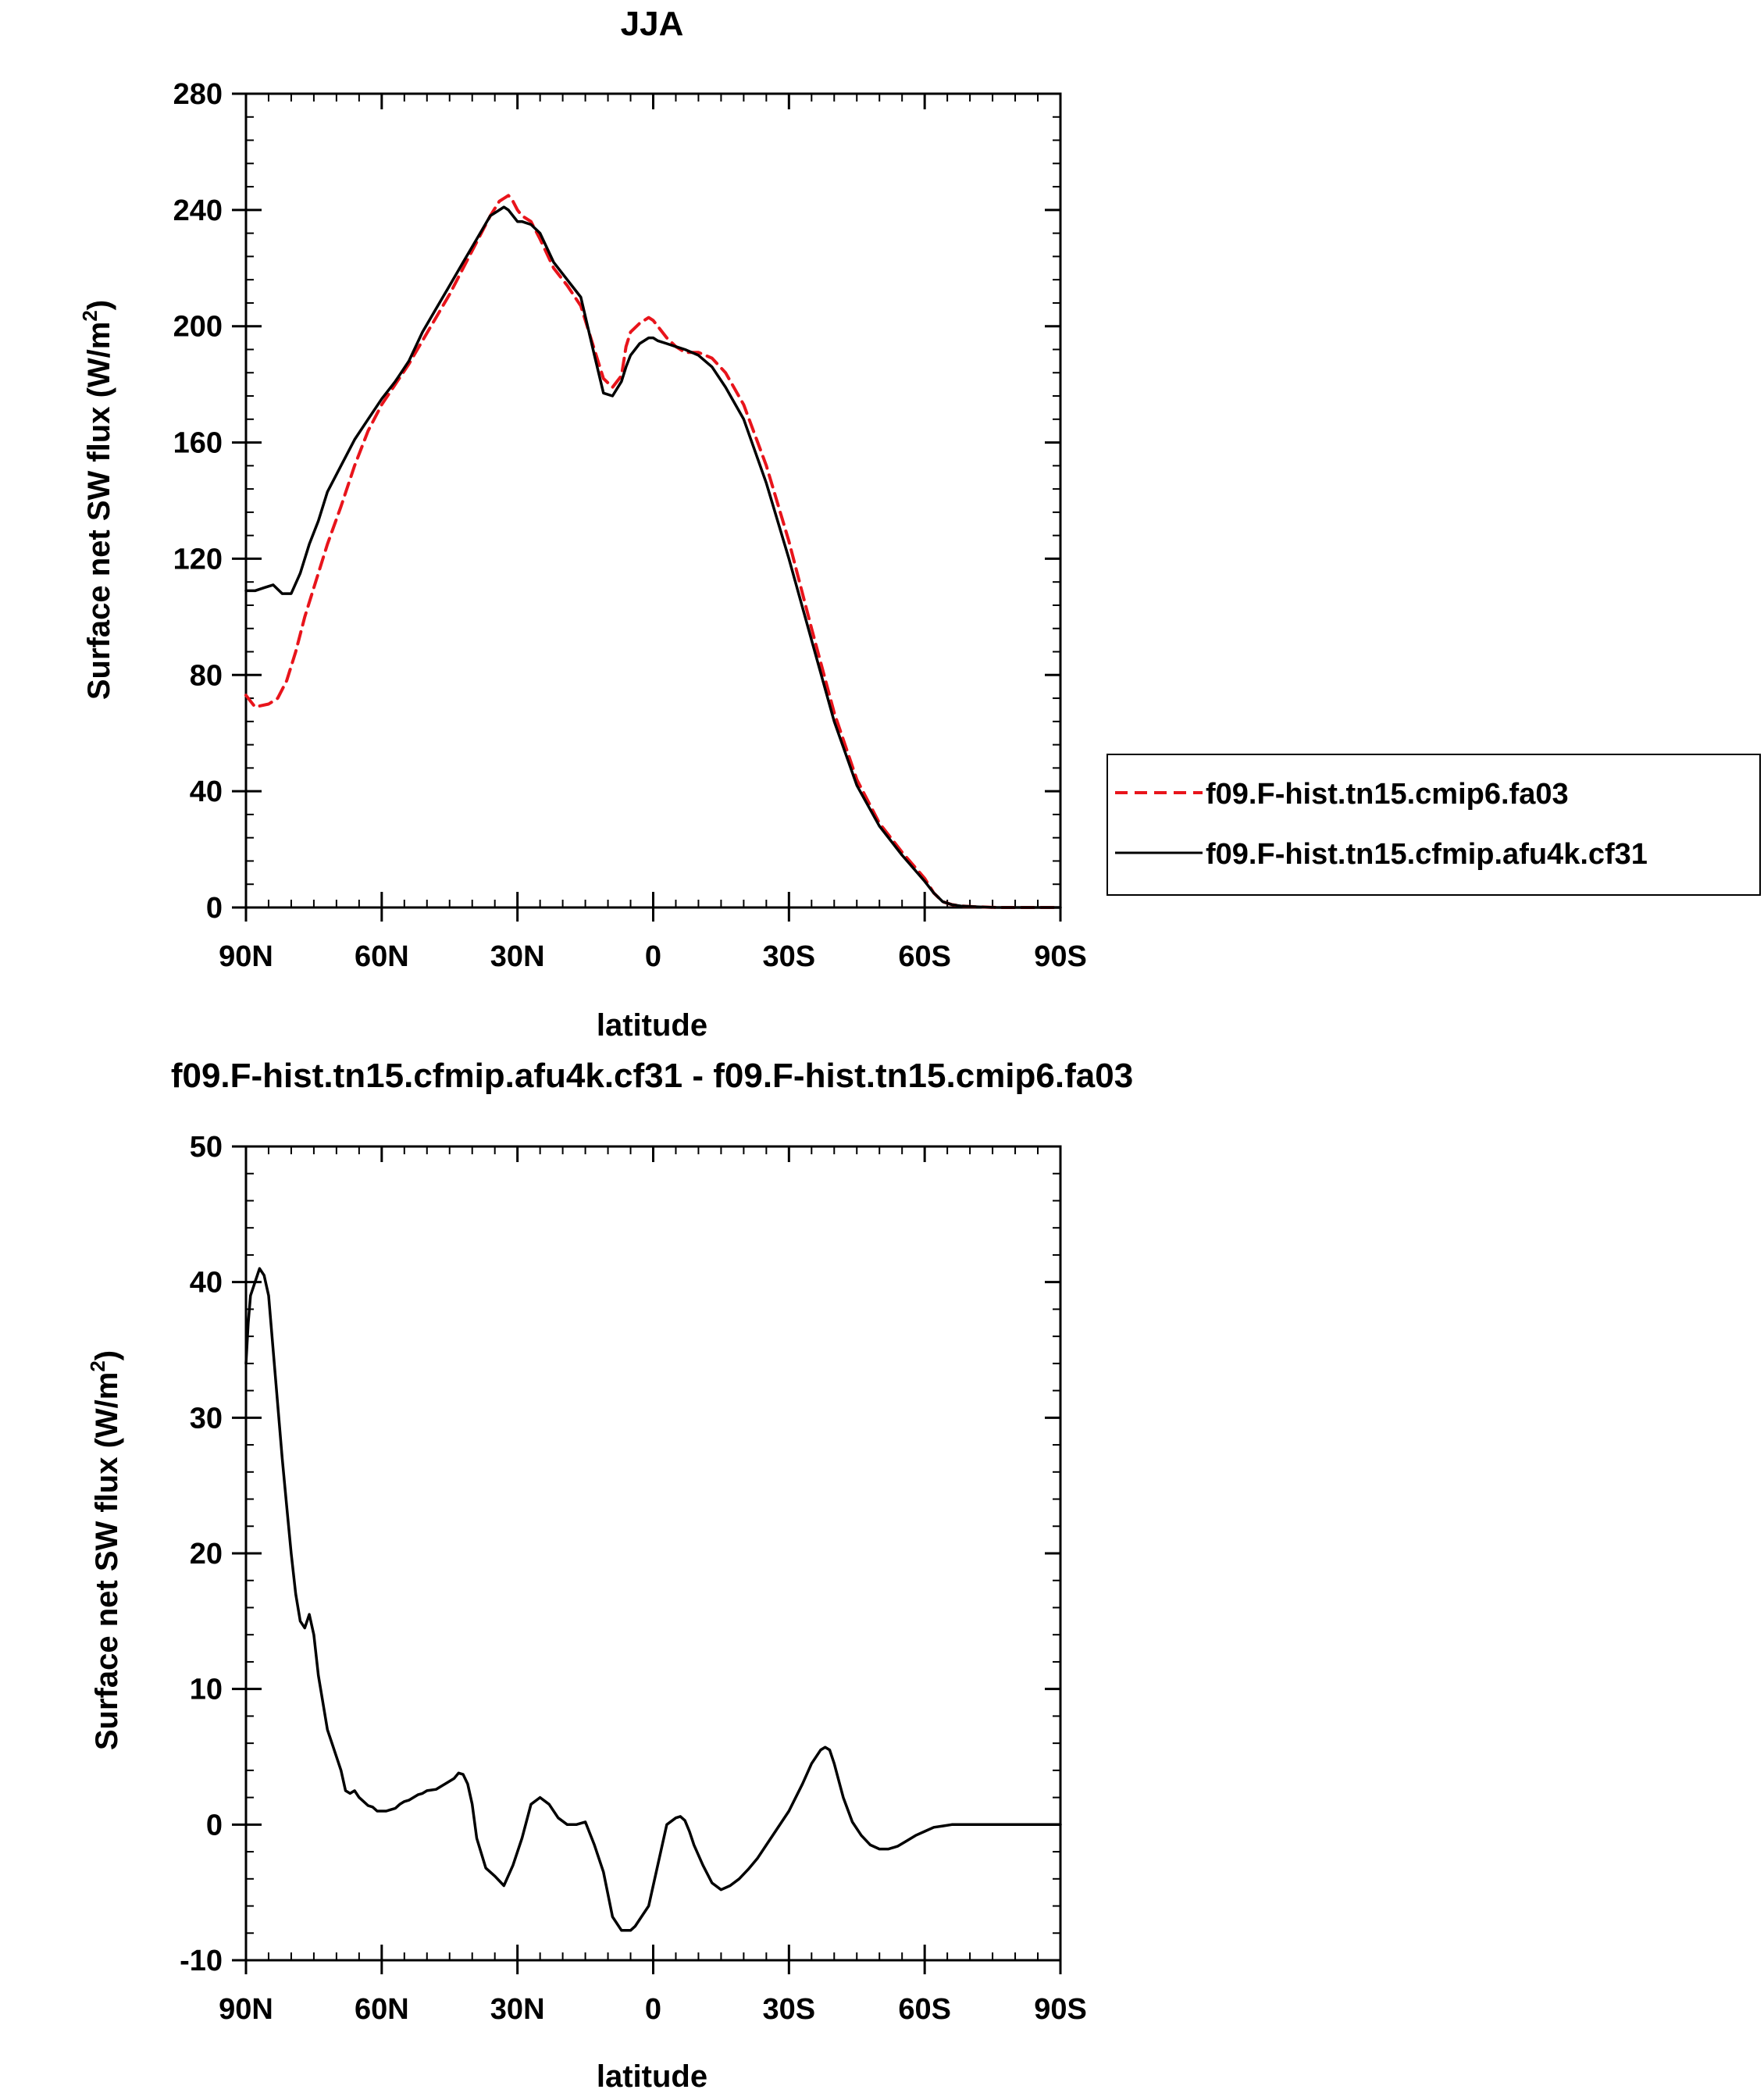 The width and height of the screenshot is (1764, 2093). I want to click on top-x-tick-label: 90N, so click(246, 956).